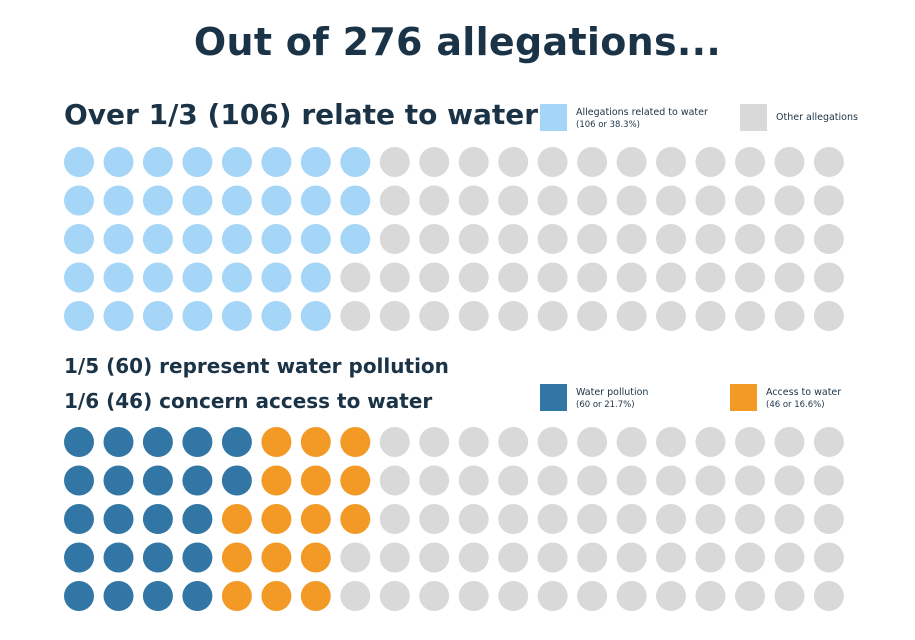  Describe the element at coordinates (753, 117) in the screenshot. I see `legend-swatch-other` at that location.